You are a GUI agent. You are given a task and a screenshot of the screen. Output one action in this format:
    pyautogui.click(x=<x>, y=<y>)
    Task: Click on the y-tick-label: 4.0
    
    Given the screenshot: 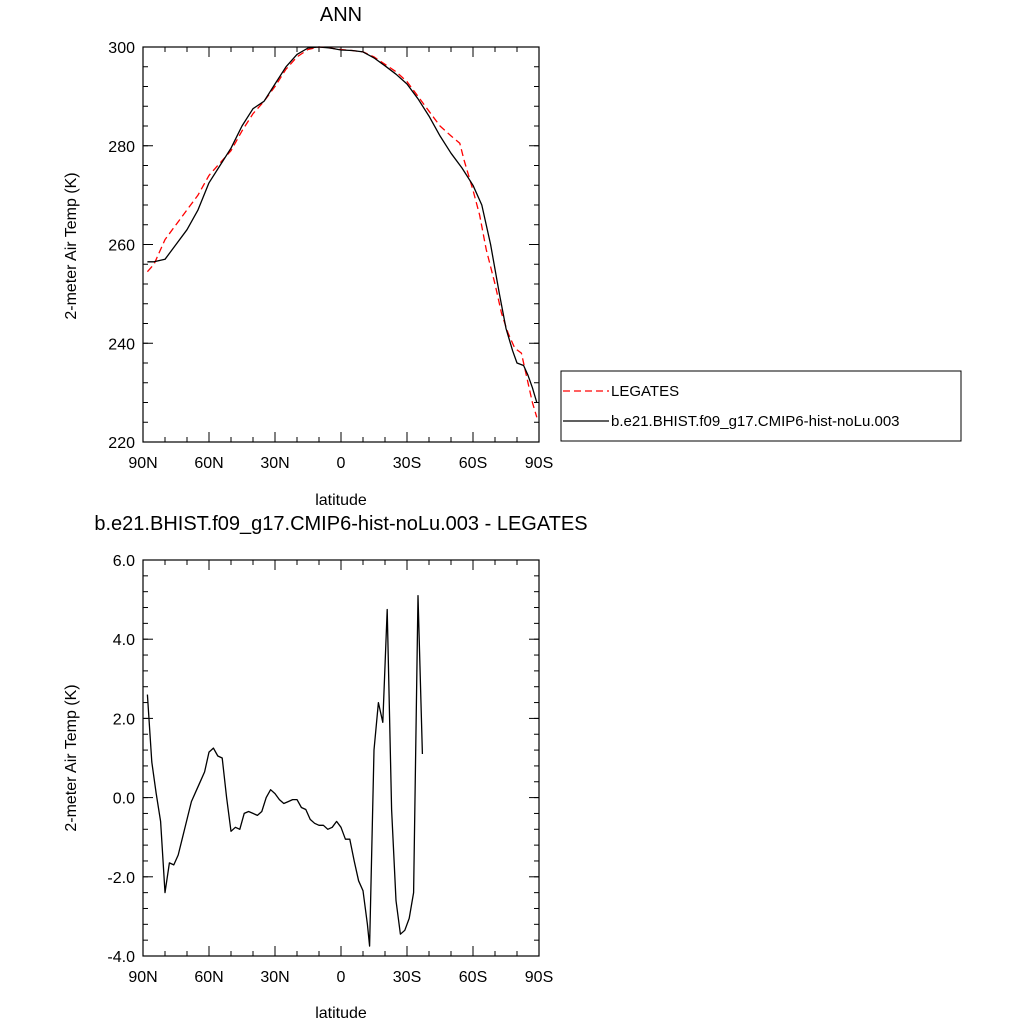 What is the action you would take?
    pyautogui.click(x=124, y=640)
    